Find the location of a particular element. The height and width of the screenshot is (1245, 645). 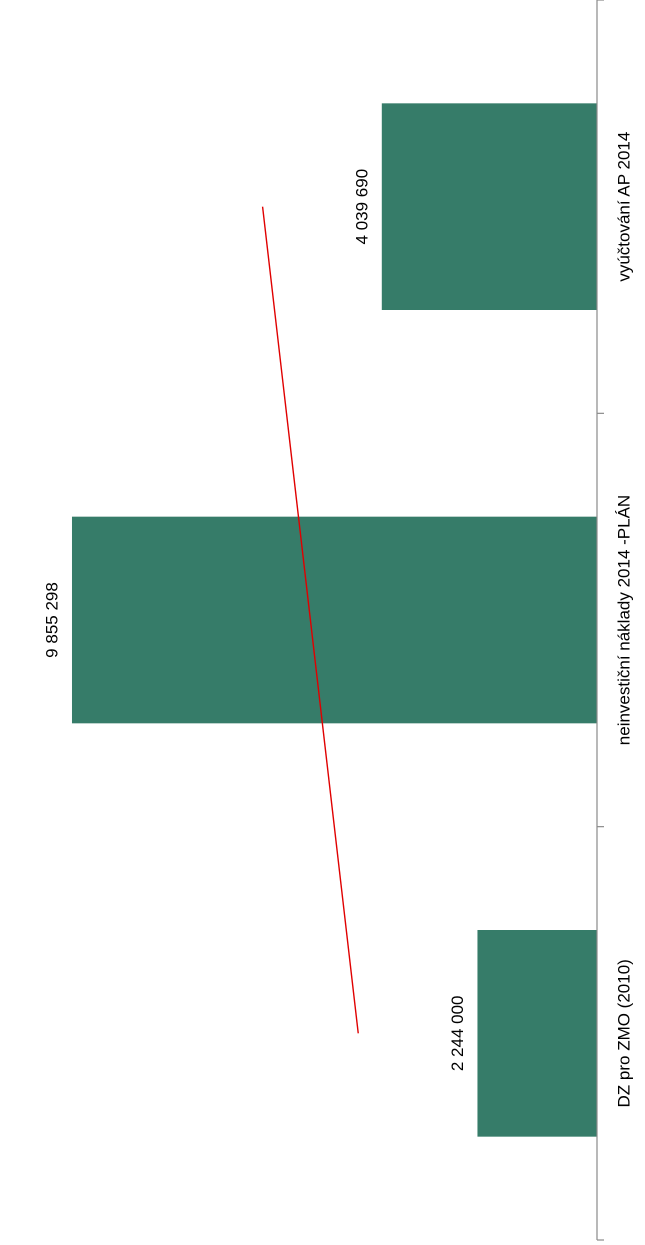

data-label-3: 4 039 690 is located at coordinates (361, 207).